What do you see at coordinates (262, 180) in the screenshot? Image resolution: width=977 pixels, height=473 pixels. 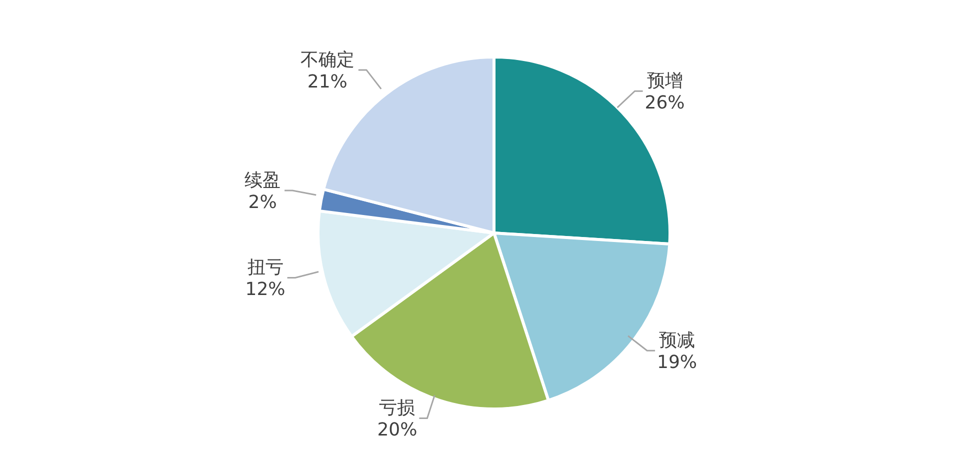 I see `slice-label: 续盈` at bounding box center [262, 180].